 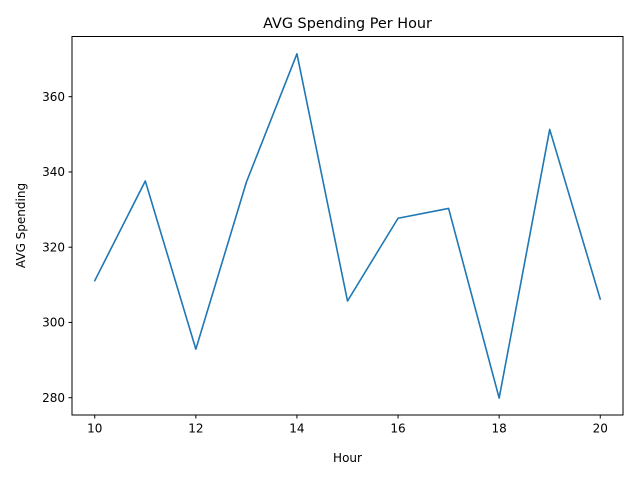 What do you see at coordinates (53, 97) in the screenshot?
I see `y-tick-label: 360` at bounding box center [53, 97].